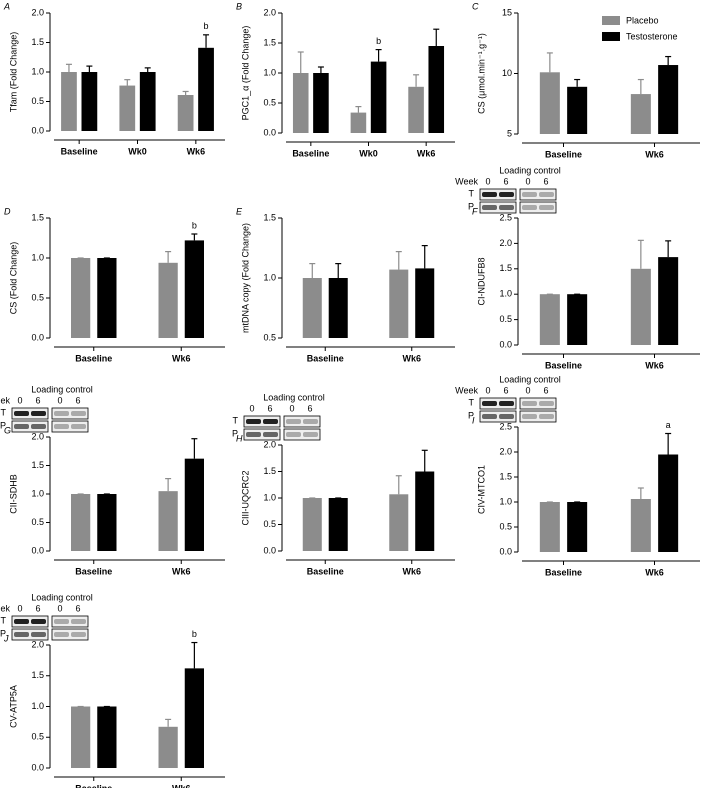 Image resolution: width=709 pixels, height=793 pixels. I want to click on panel-letter: H, so click(239, 438).